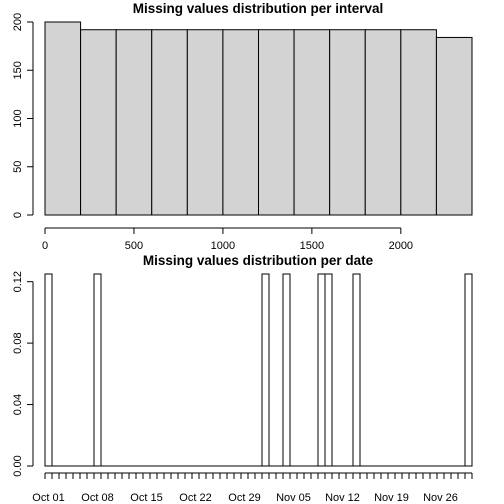 This screenshot has height=504, width=504. I want to click on y-tick-label: 50, so click(18, 167).